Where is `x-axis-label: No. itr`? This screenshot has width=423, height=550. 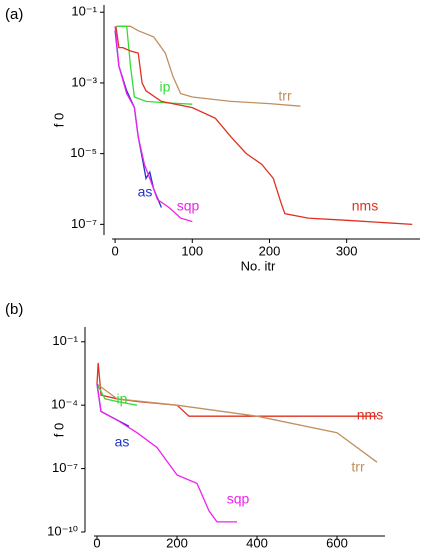
x-axis-label: No. itr is located at coordinates (258, 265).